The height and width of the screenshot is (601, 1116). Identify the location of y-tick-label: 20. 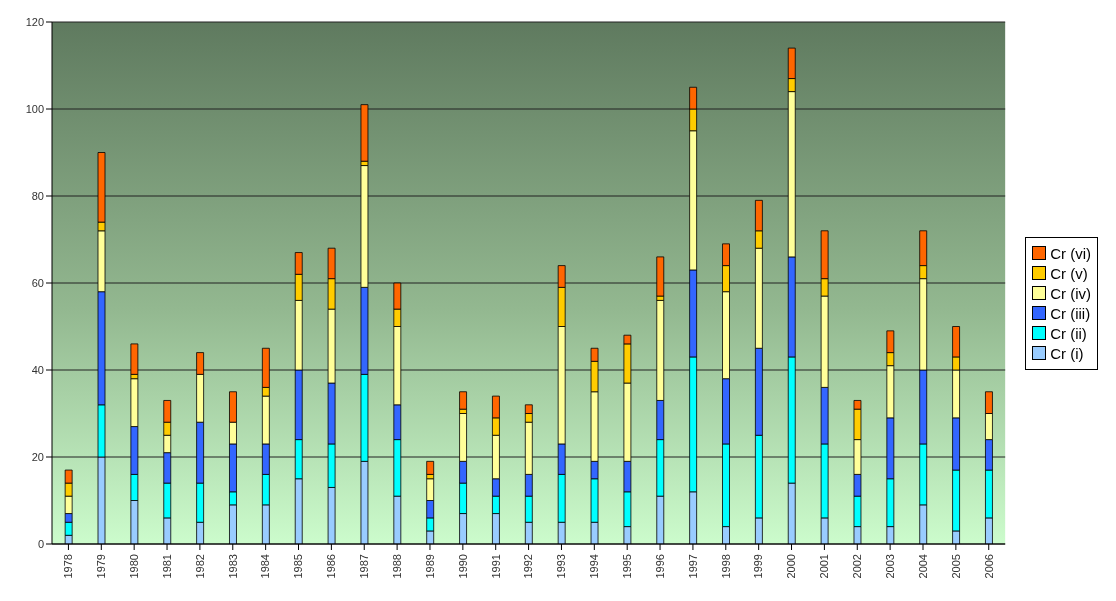
(37, 456).